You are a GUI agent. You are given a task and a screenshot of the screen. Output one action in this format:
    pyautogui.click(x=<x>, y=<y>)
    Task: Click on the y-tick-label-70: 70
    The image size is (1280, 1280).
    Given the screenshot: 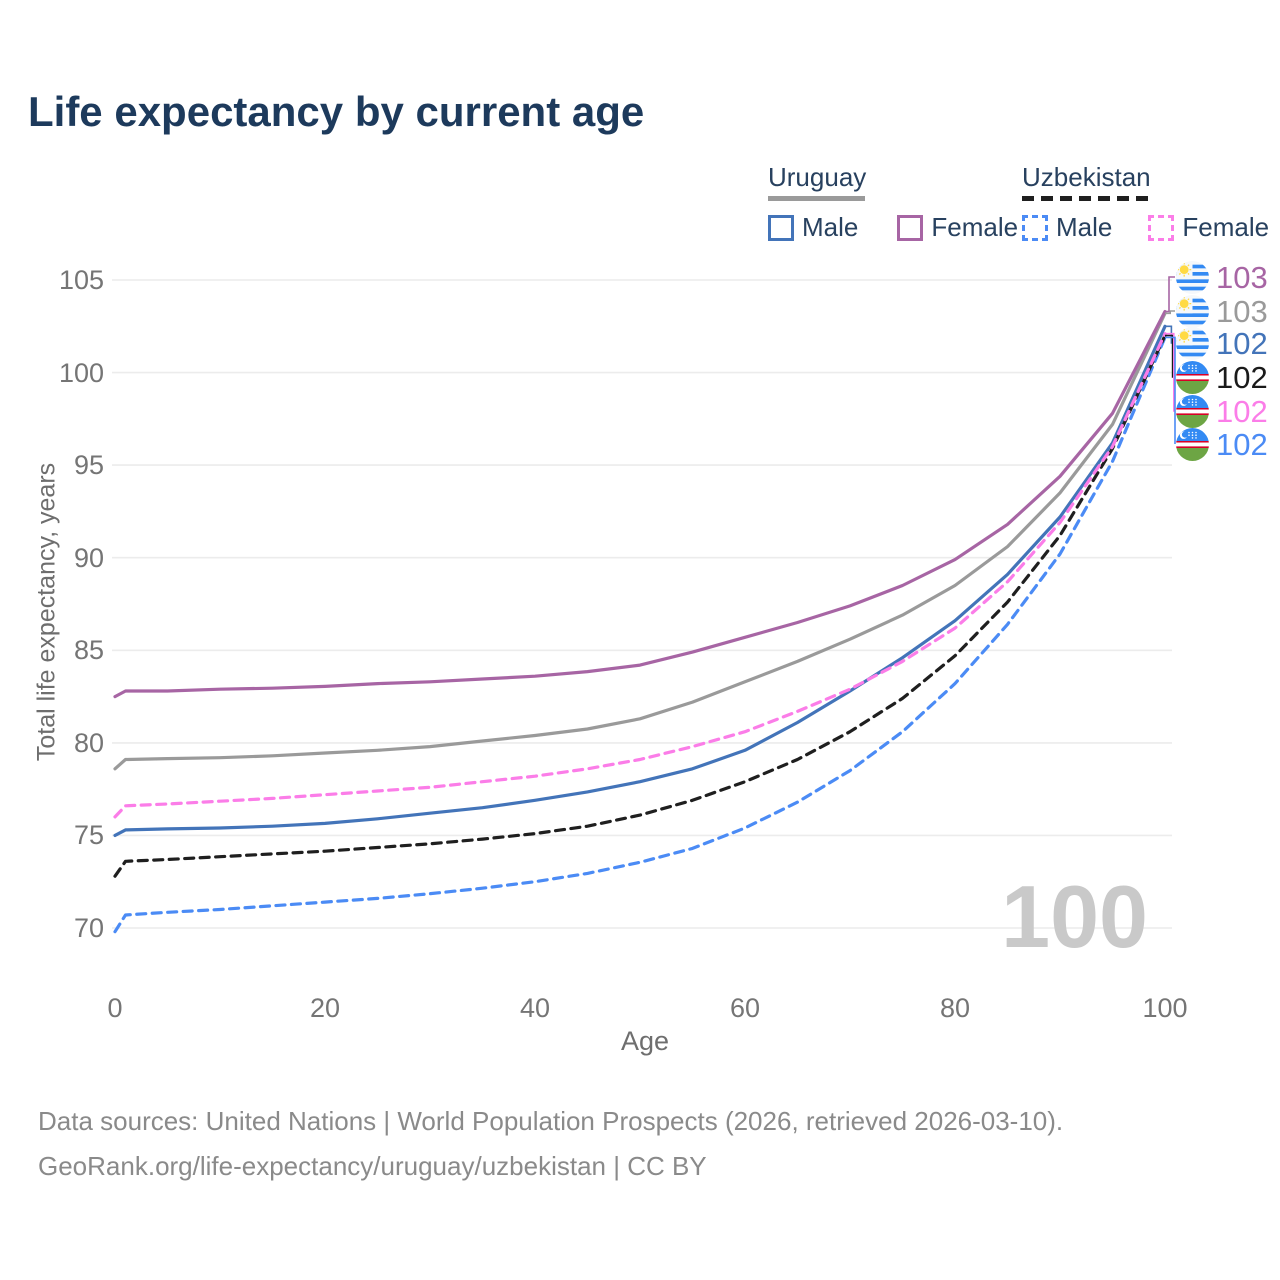 What is the action you would take?
    pyautogui.click(x=88, y=928)
    